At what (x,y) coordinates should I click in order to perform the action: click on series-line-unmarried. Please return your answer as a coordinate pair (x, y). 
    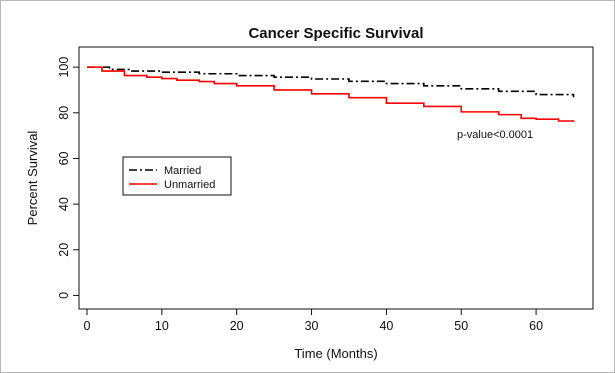
    Looking at the image, I should click on (331, 94).